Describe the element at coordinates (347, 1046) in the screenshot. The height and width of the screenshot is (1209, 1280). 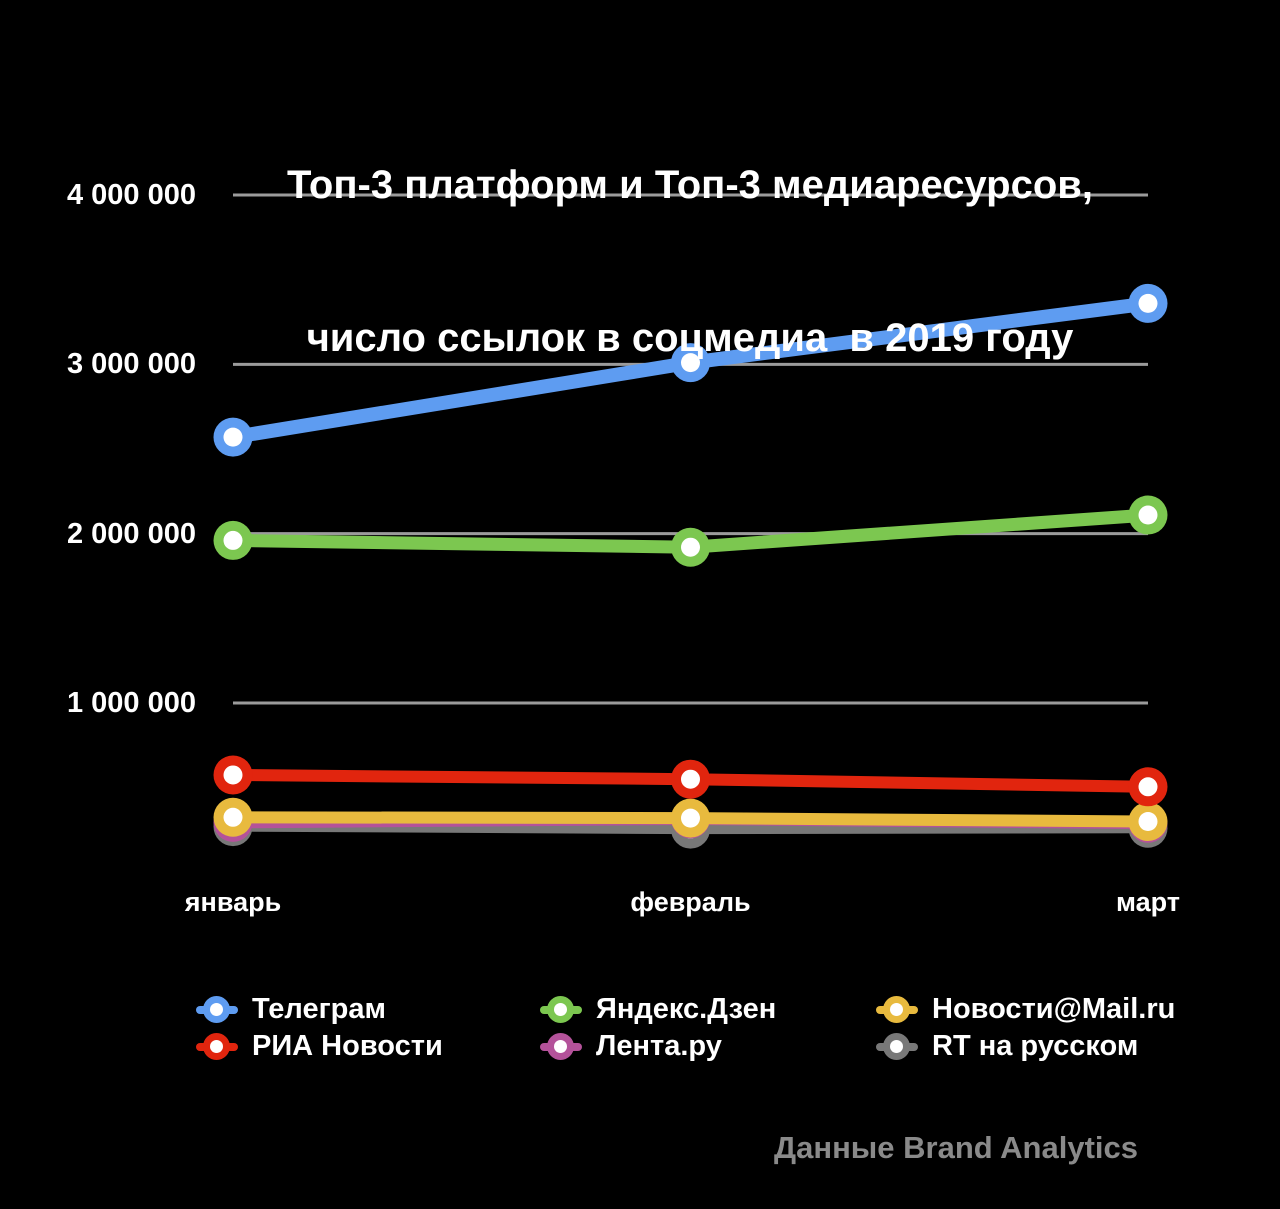
I see `legend-label: РИА Новости` at that location.